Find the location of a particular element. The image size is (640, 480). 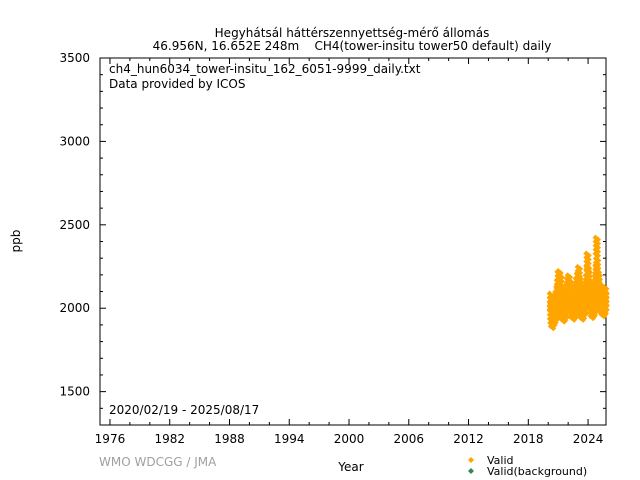

legend-label-background: Valid(background) is located at coordinates (537, 471).